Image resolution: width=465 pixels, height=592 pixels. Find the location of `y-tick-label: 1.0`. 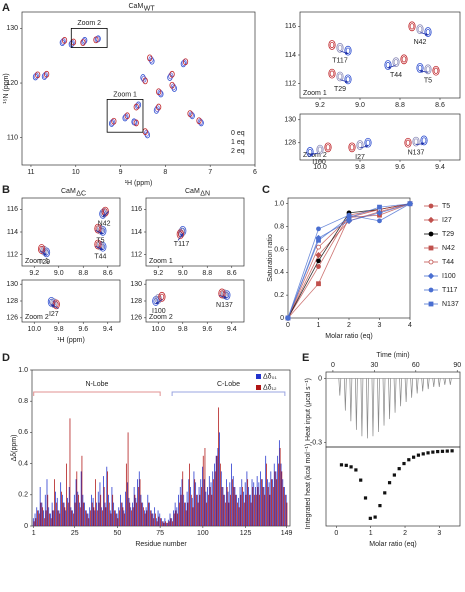

y-tick-label: 1.0 is located at coordinates (23, 370).